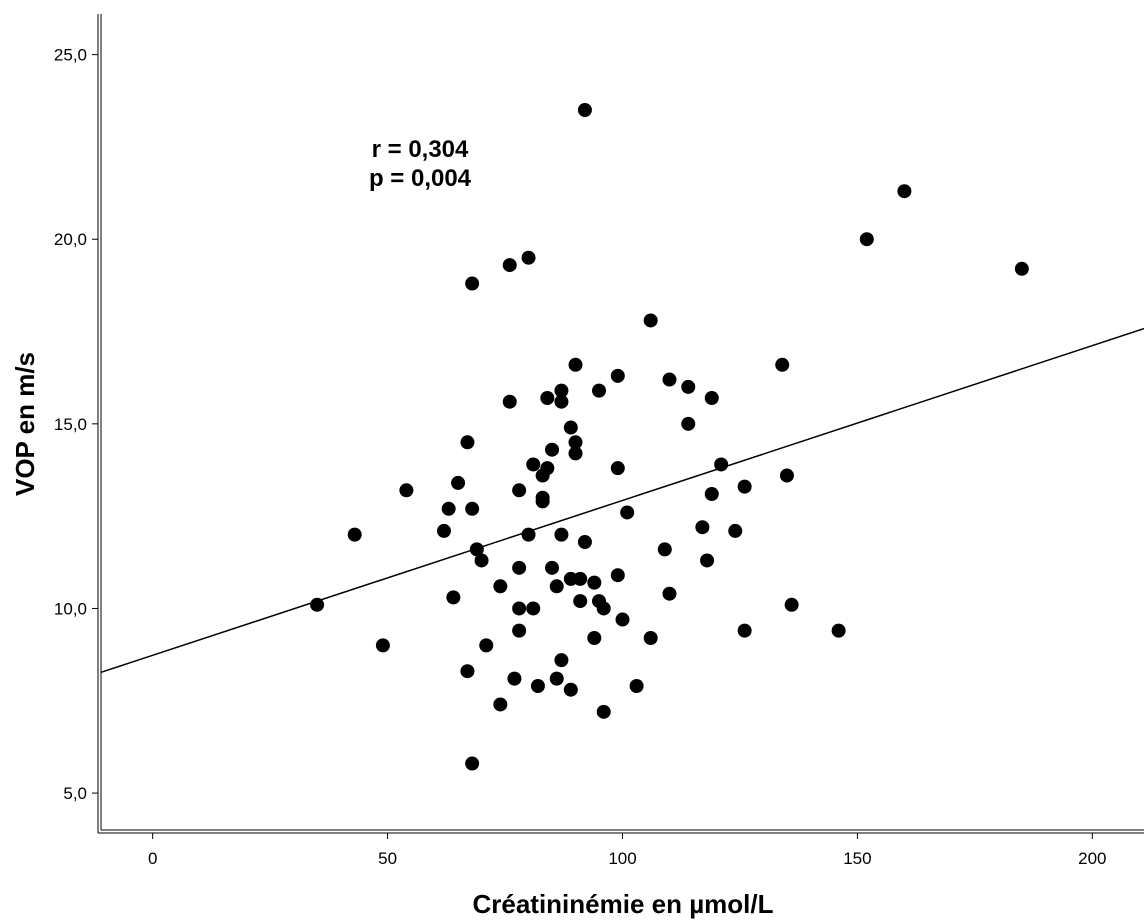  I want to click on y-tick-label: 10,0, so click(70, 608).